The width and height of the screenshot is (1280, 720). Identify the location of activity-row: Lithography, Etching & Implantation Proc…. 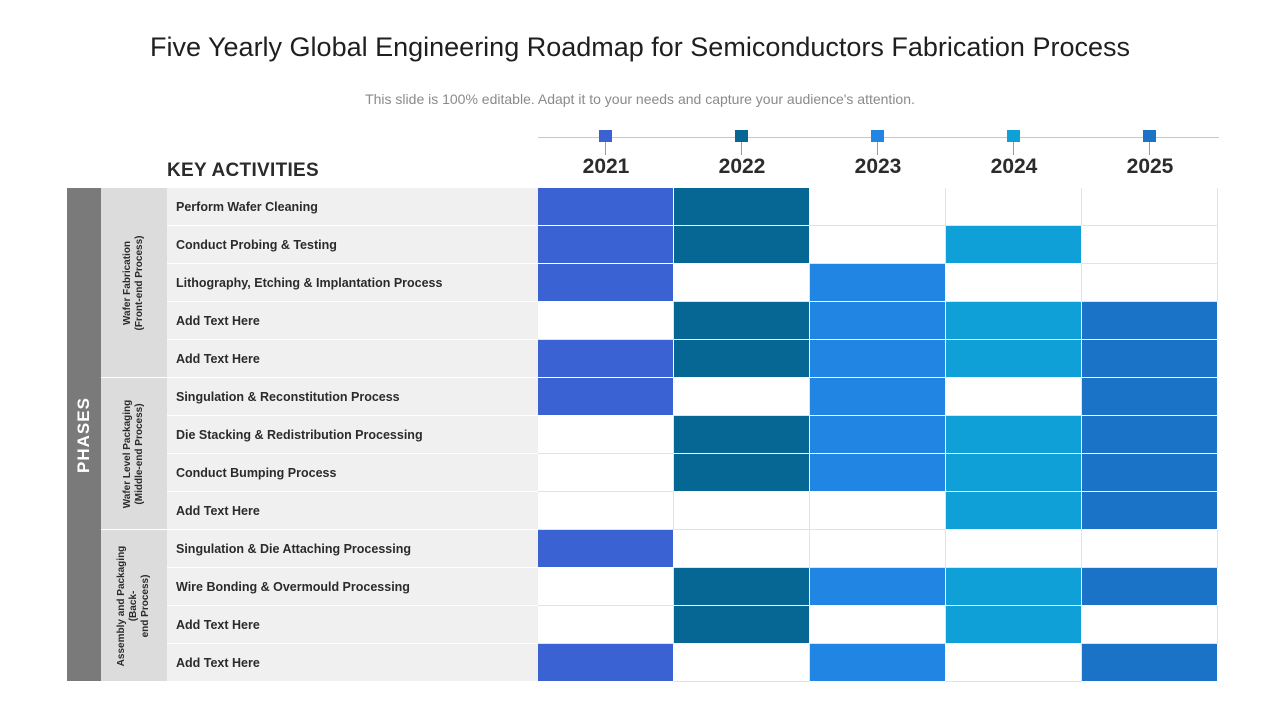
(692, 283).